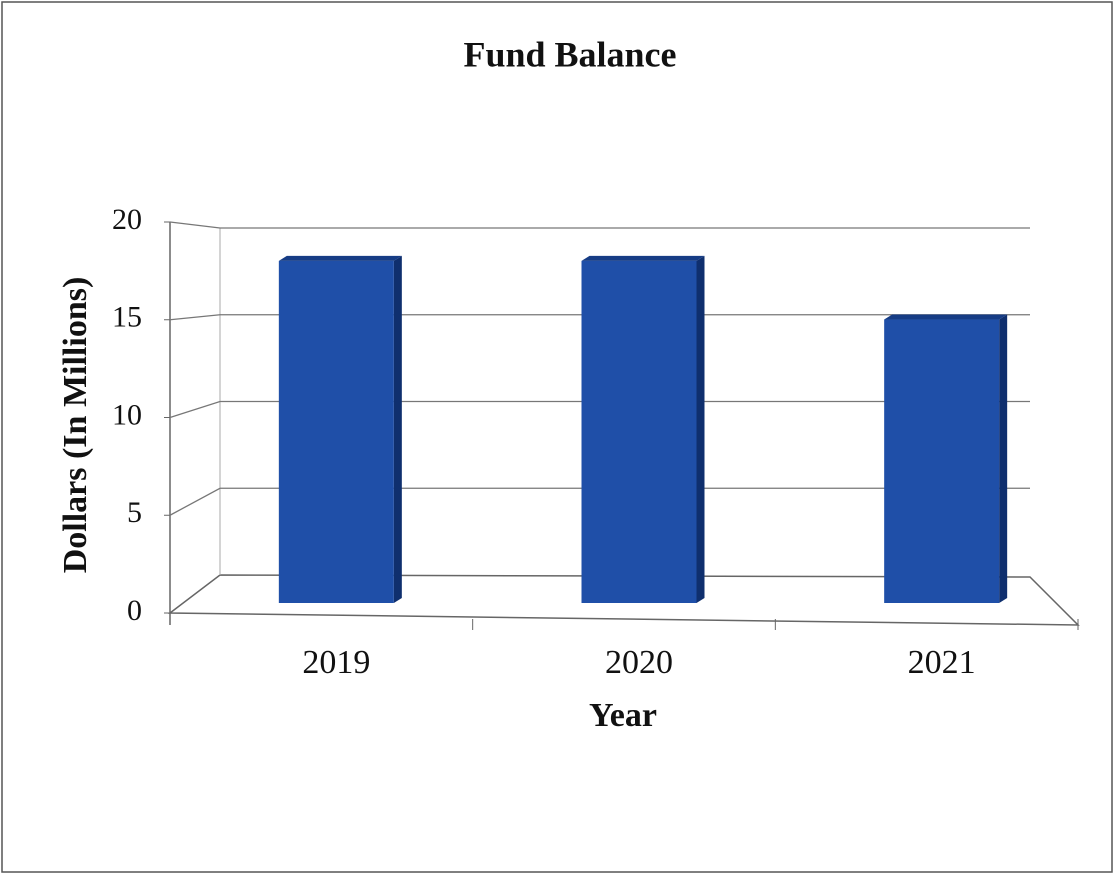 This screenshot has width=1117, height=877. What do you see at coordinates (639, 662) in the screenshot?
I see `x-tick-label: 2020` at bounding box center [639, 662].